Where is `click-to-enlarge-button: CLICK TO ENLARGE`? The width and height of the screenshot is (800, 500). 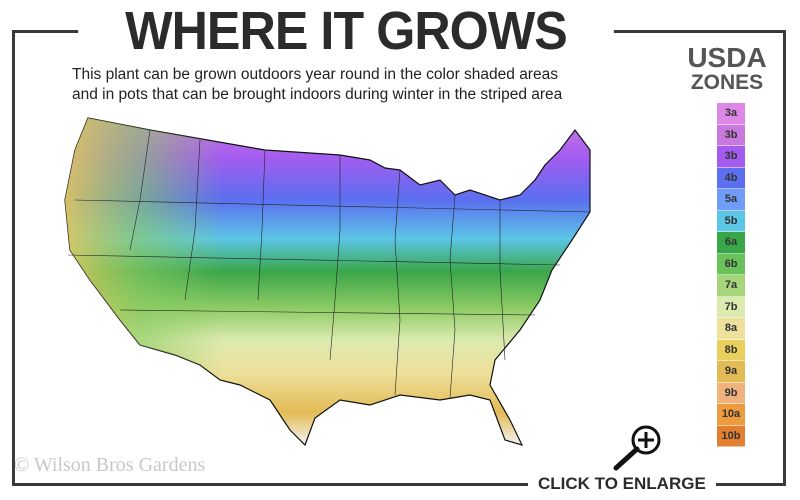 click-to-enlarge-button: CLICK TO ENLARGE is located at coordinates (622, 484).